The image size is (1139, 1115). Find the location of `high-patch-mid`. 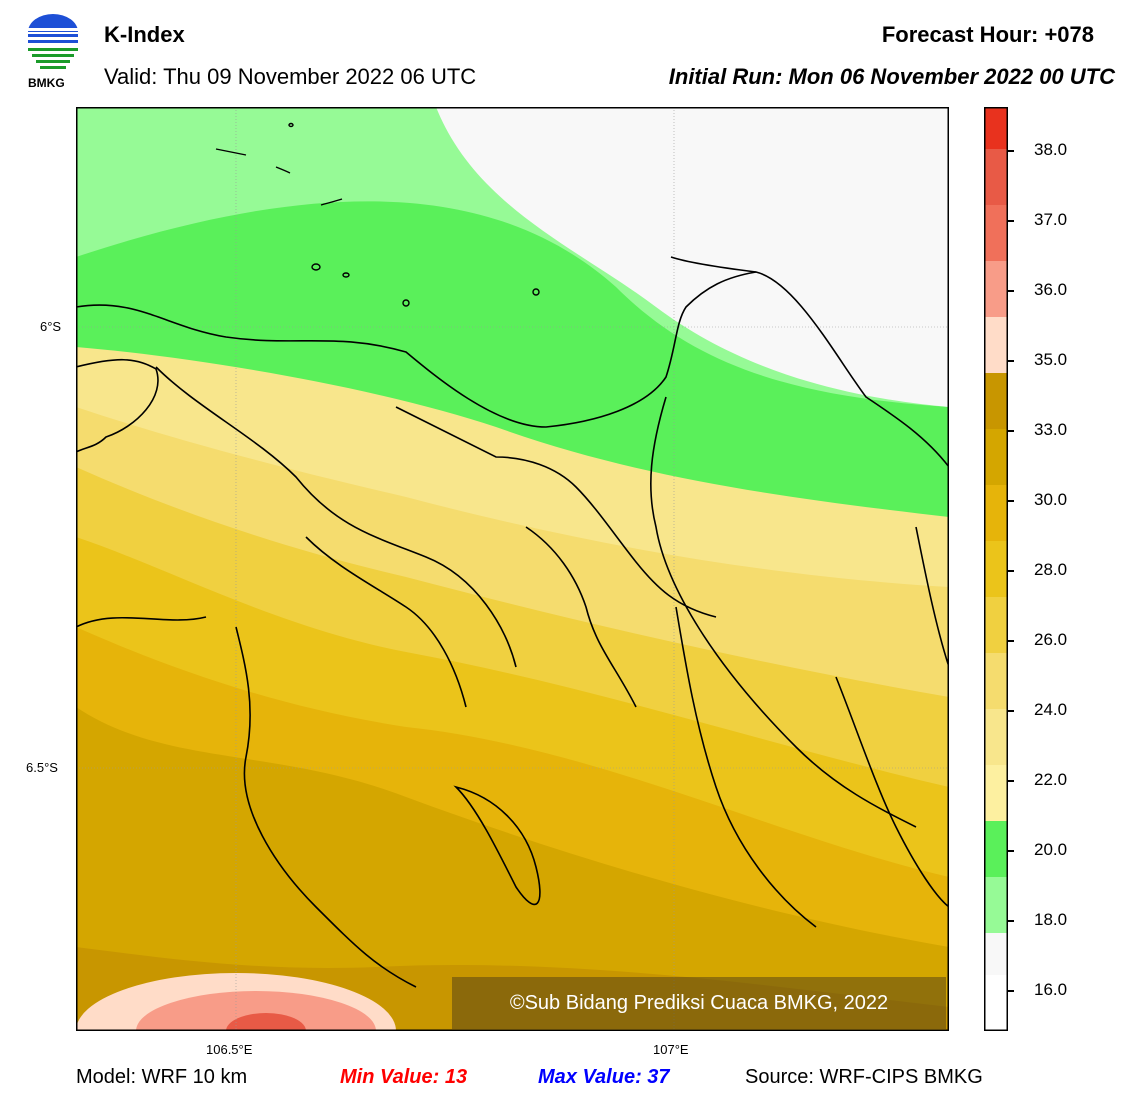

high-patch-mid is located at coordinates (256, 1011).